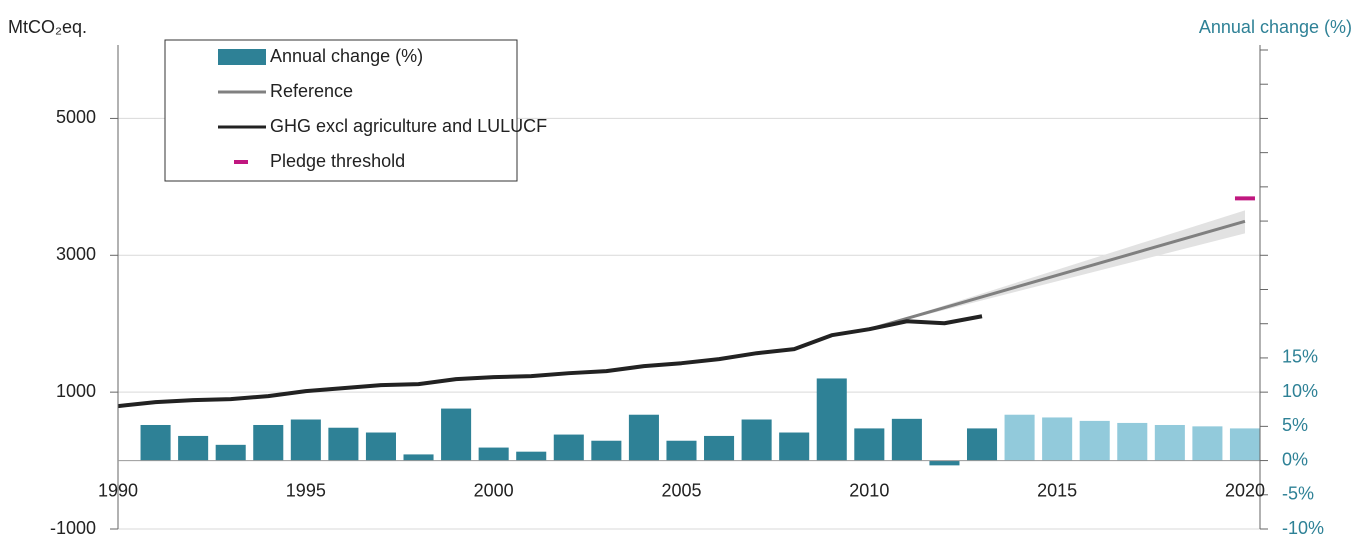  I want to click on y-tick-label: 1000, so click(76, 391).